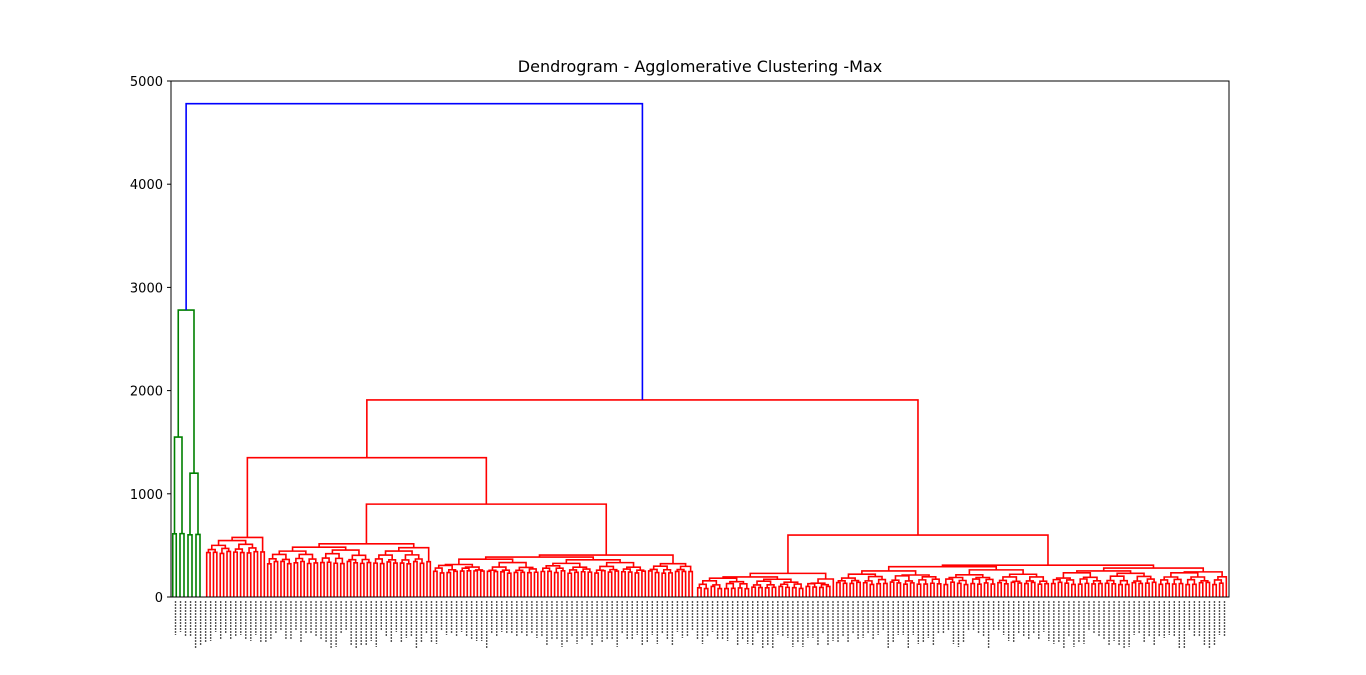 The height and width of the screenshot is (675, 1366). Describe the element at coordinates (146, 288) in the screenshot. I see `y-tick-label: 3000` at that location.